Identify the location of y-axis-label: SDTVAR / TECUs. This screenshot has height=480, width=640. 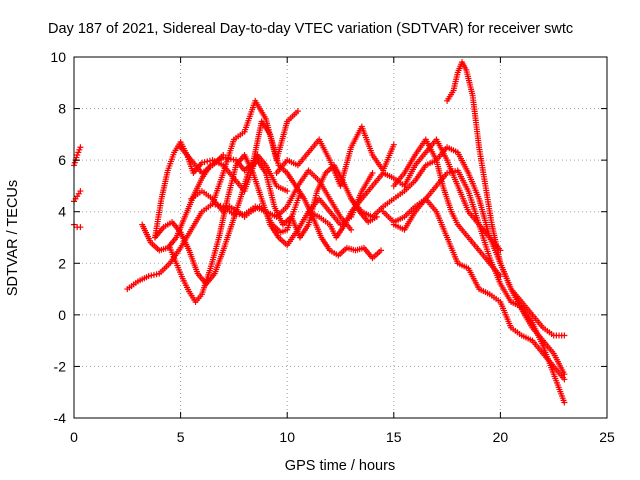
(13, 238).